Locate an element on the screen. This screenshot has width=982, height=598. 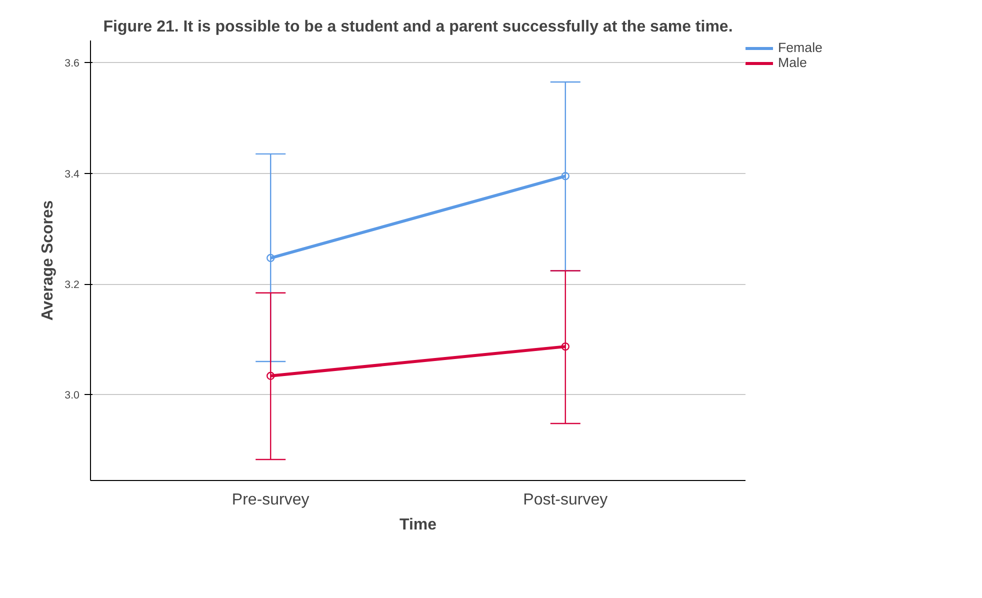
chart-title: Figure 21. It is possible to be a student and a parent successfully at the same time. is located at coordinates (418, 27).